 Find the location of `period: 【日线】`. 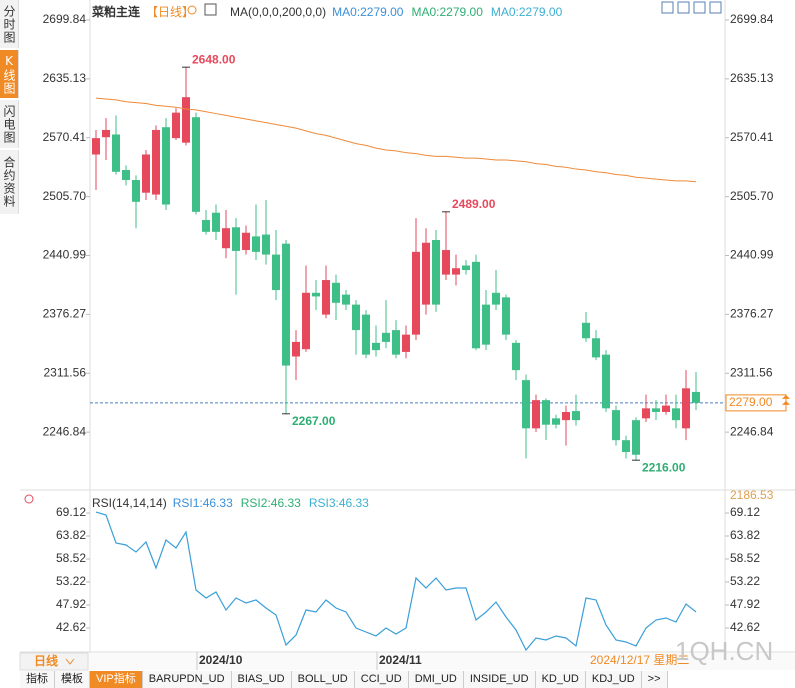

period: 【日线】 is located at coordinates (170, 12).